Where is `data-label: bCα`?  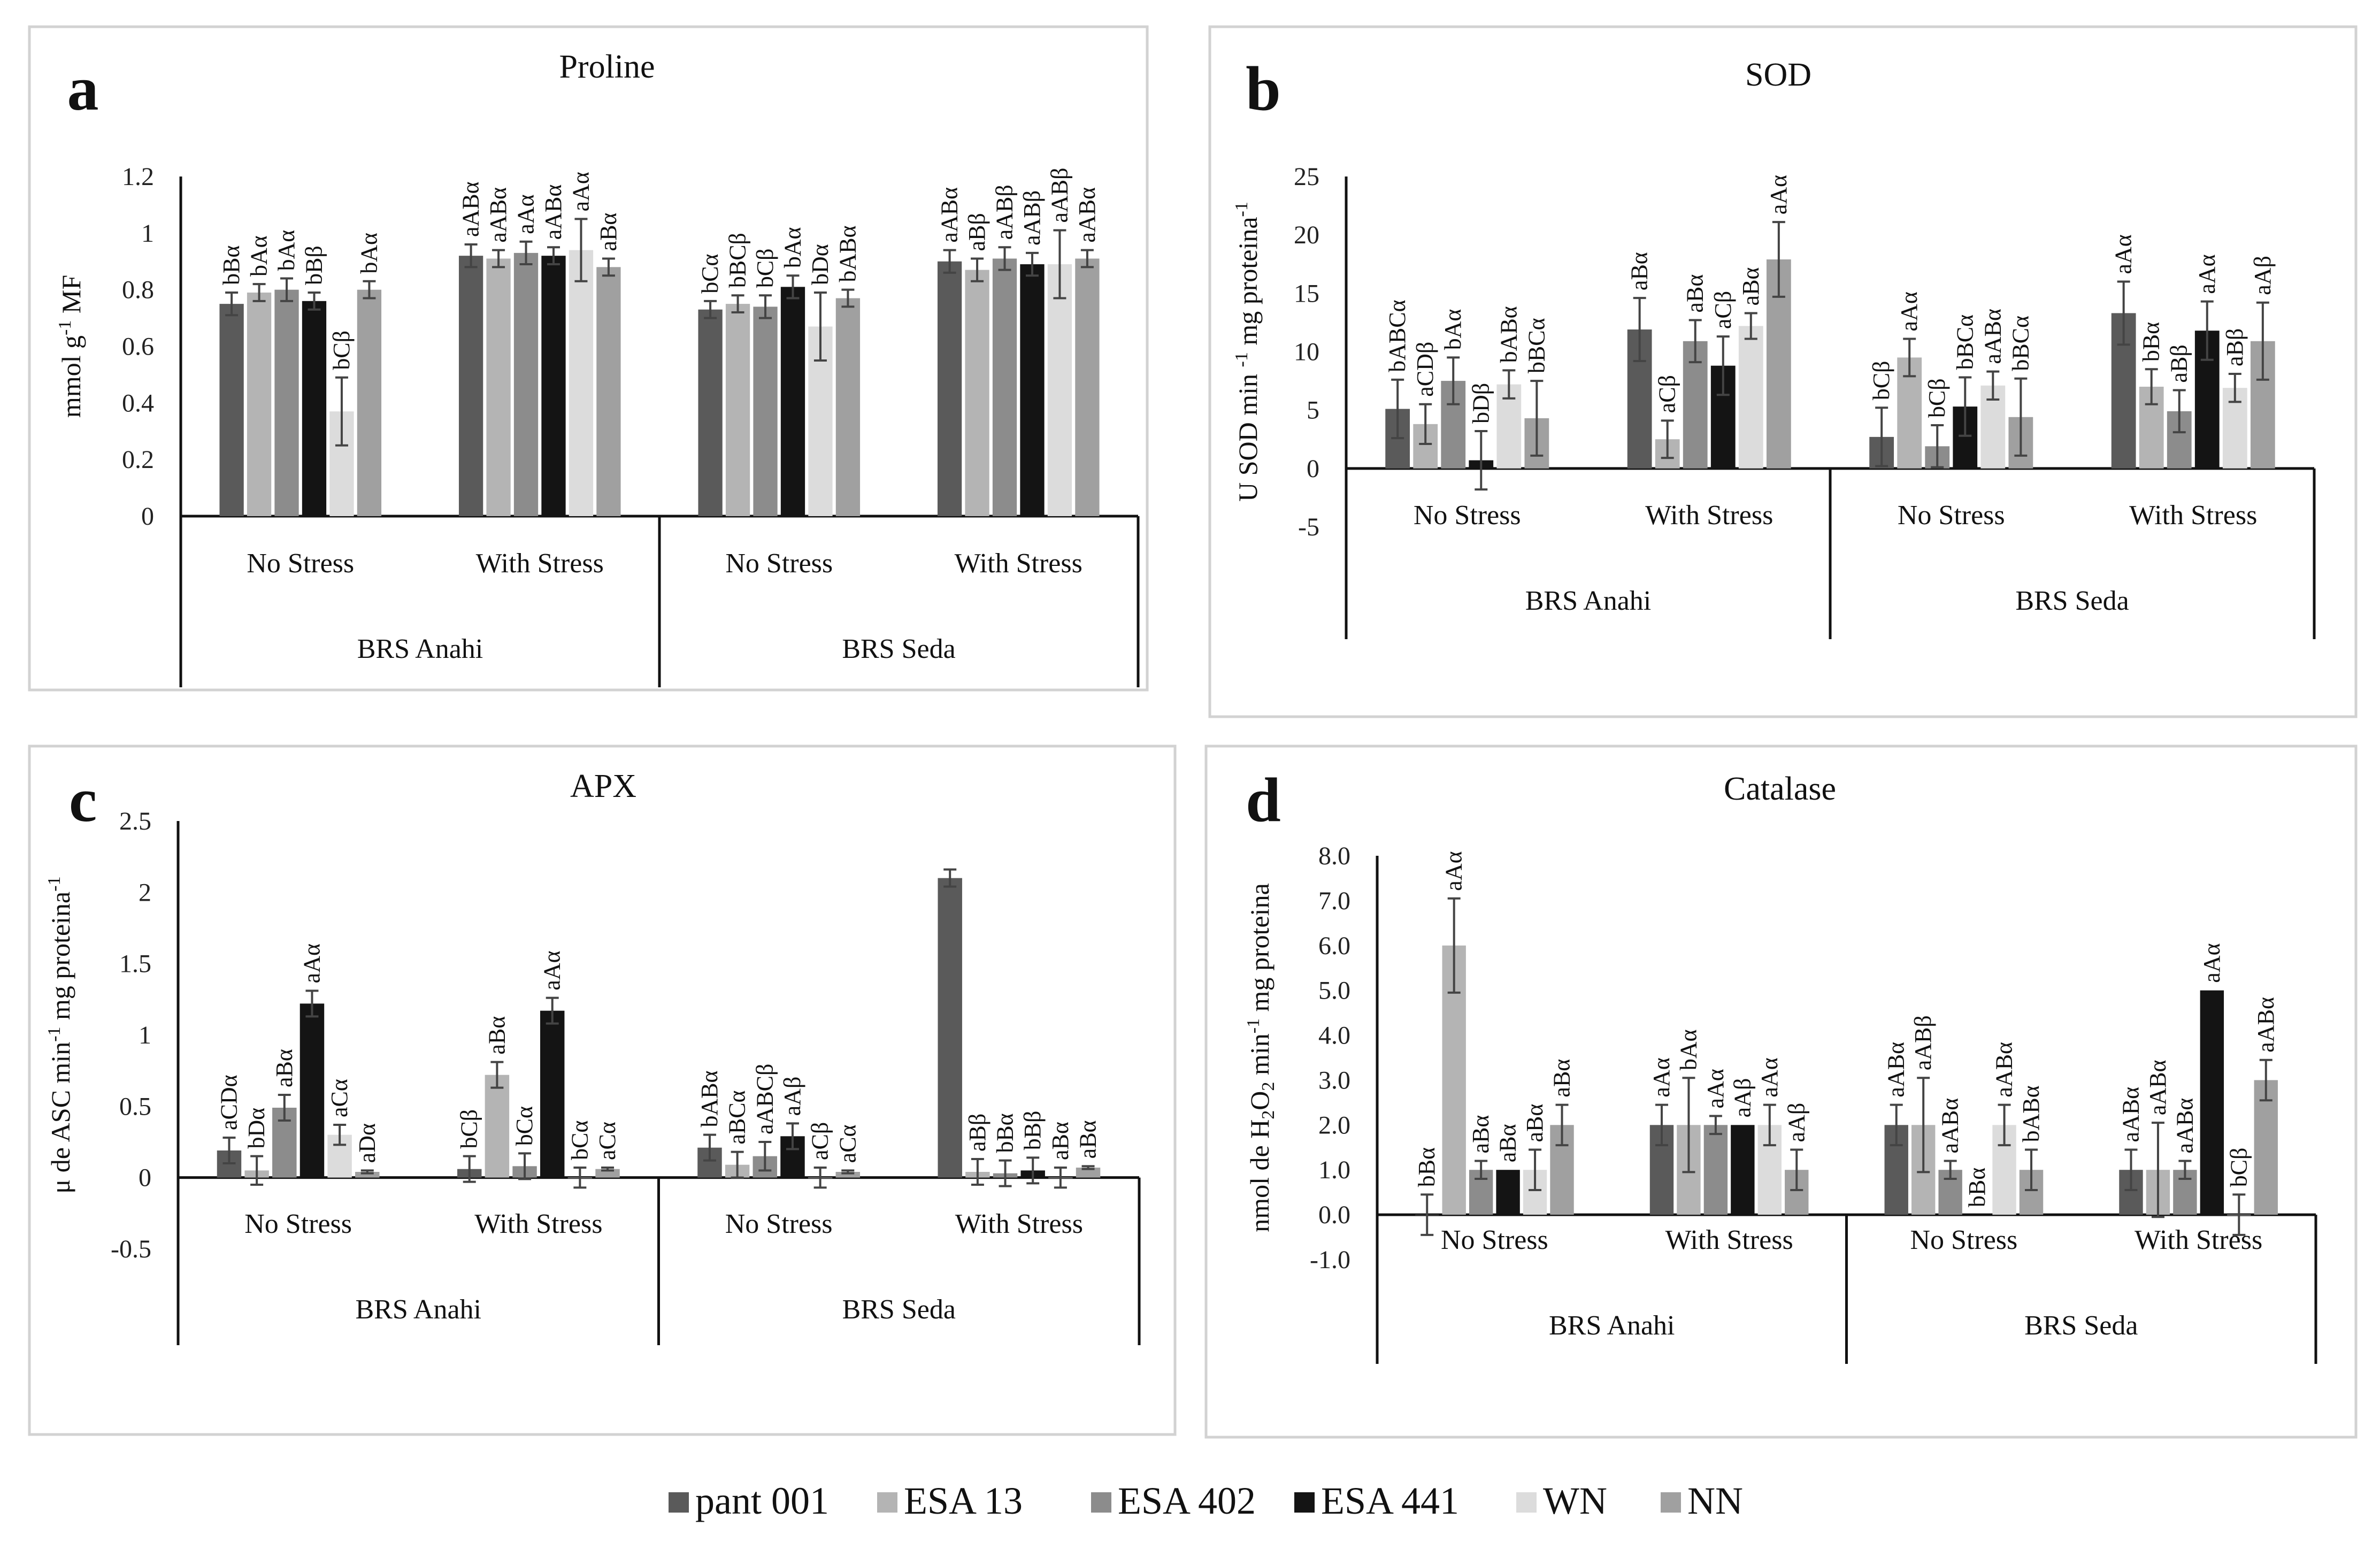
data-label: bCα is located at coordinates (710, 274).